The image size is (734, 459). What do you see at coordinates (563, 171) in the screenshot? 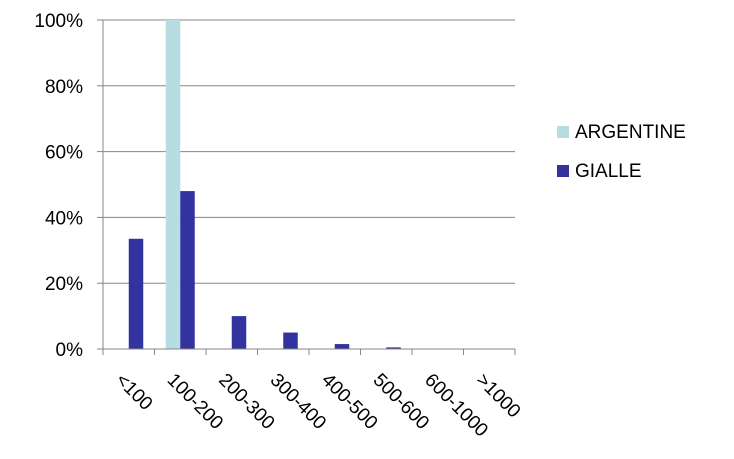
I see `legend-swatch-gialle` at bounding box center [563, 171].